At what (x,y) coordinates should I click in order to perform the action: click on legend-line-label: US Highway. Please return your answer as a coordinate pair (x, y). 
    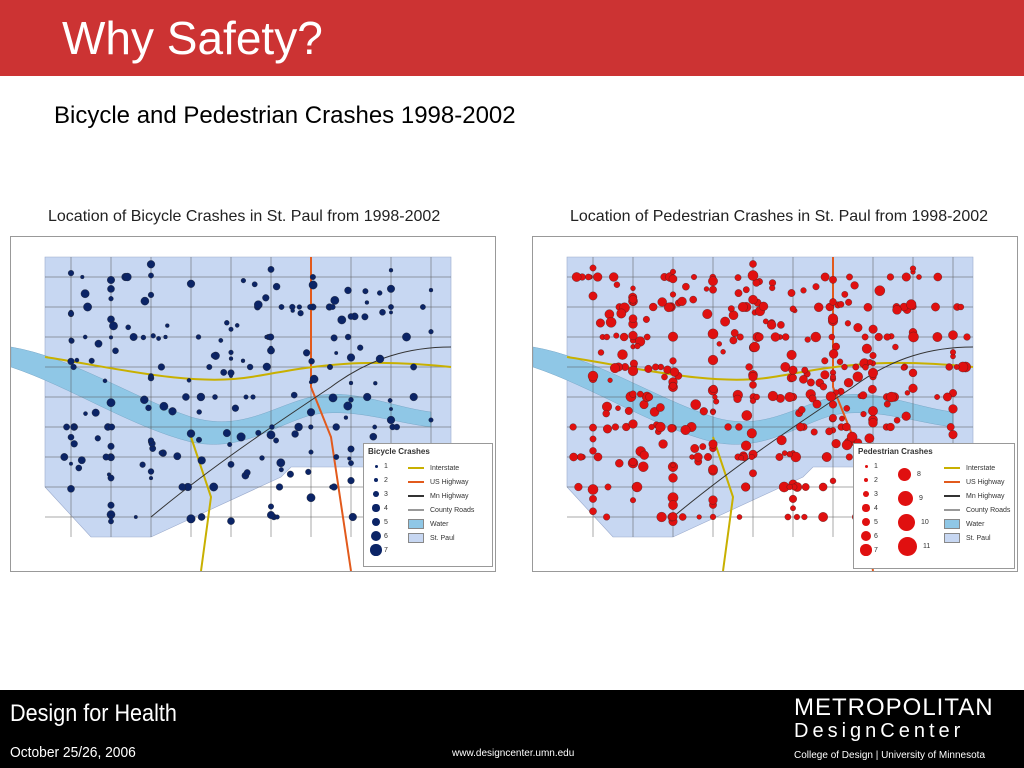
    Looking at the image, I should click on (985, 482).